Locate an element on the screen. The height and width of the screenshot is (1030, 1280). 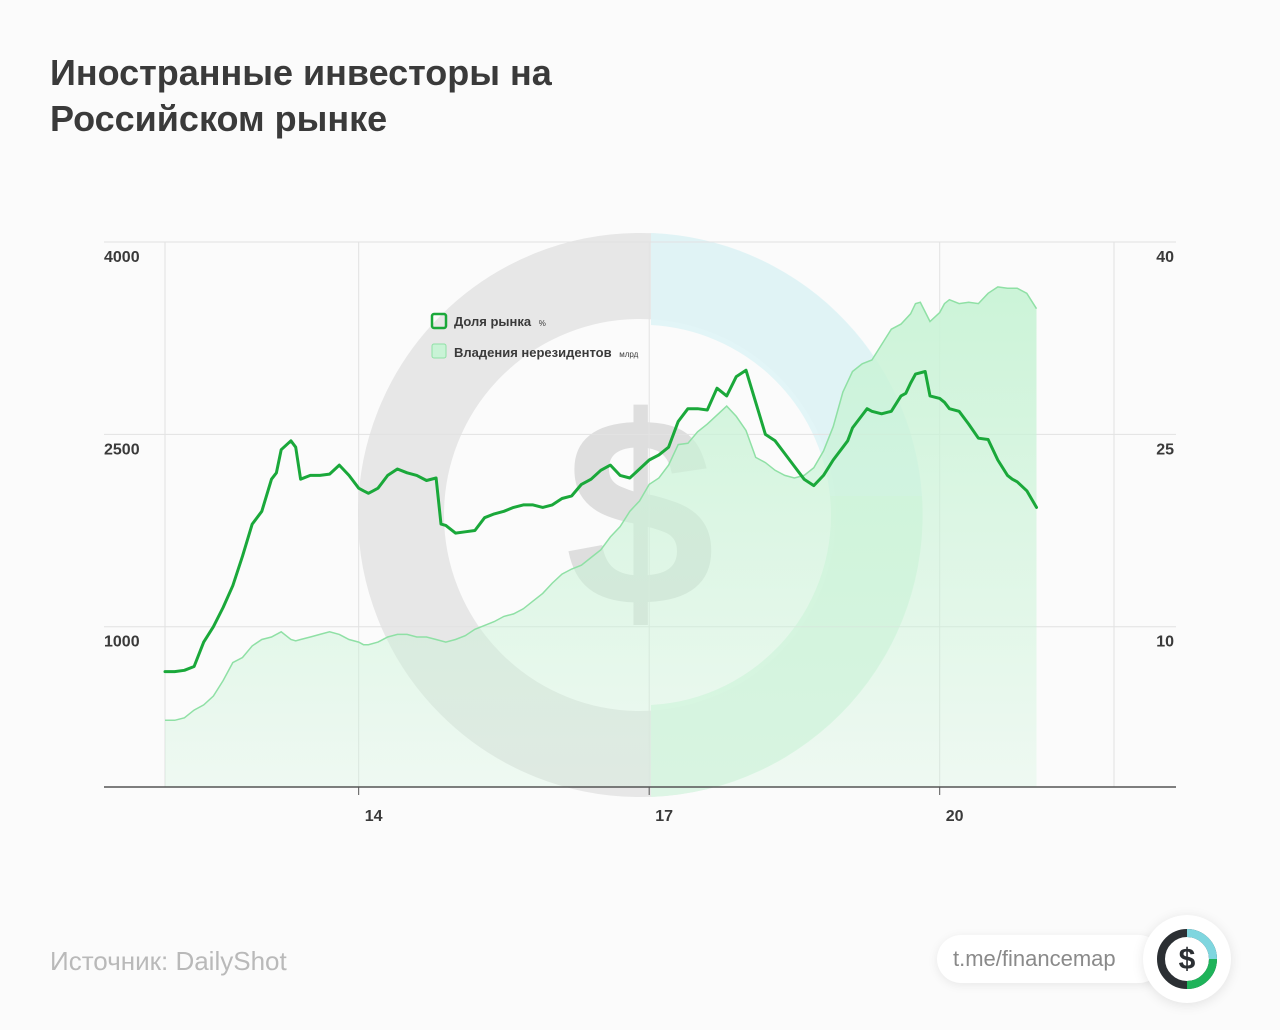
legend-area-swatch is located at coordinates (439, 351).